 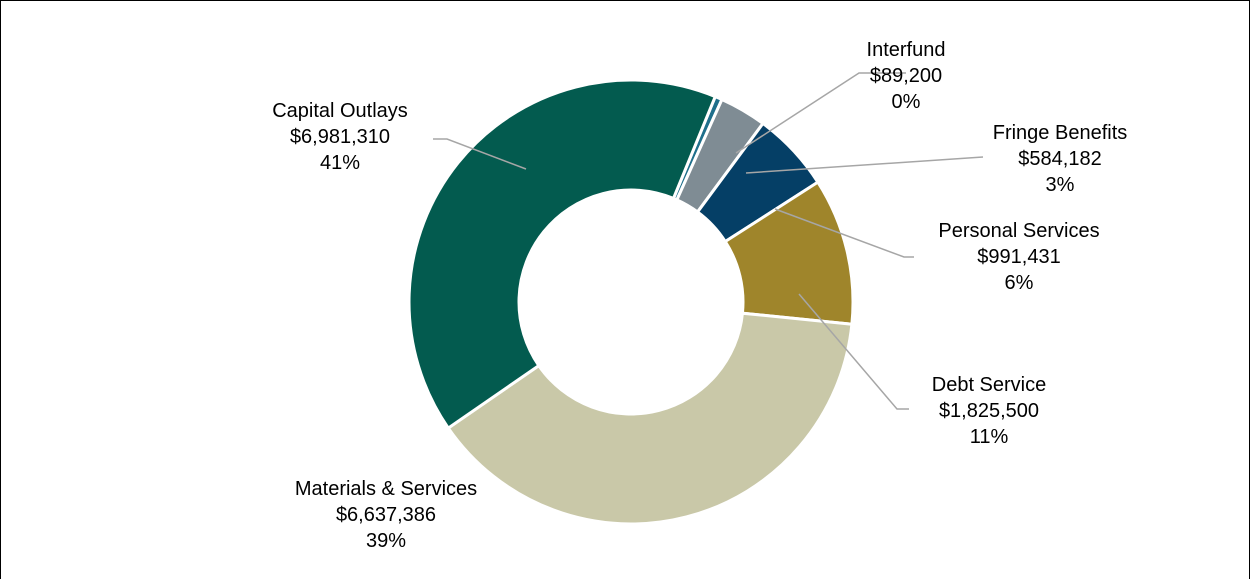 I want to click on label-pct-capital-outlays: 41%, so click(x=340, y=163).